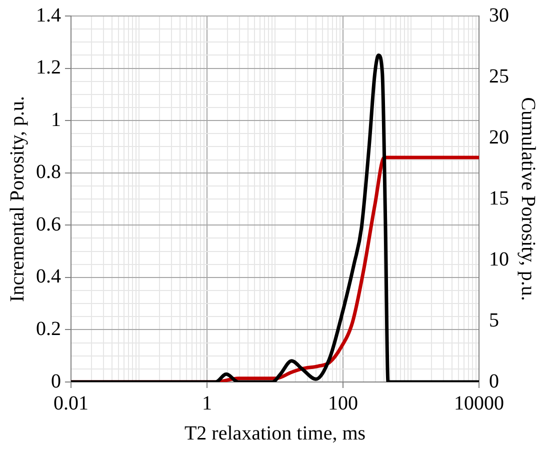 The image size is (555, 454). What do you see at coordinates (48, 67) in the screenshot?
I see `y-tick-label: 1.2` at bounding box center [48, 67].